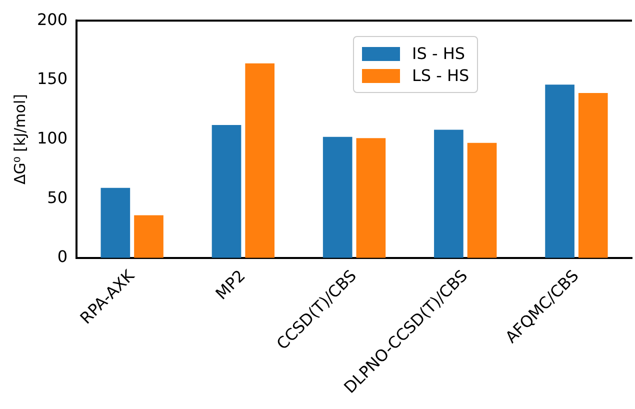 This screenshot has height=409, width=635. Describe the element at coordinates (57, 197) in the screenshot. I see `y-tick-label: 50` at that location.